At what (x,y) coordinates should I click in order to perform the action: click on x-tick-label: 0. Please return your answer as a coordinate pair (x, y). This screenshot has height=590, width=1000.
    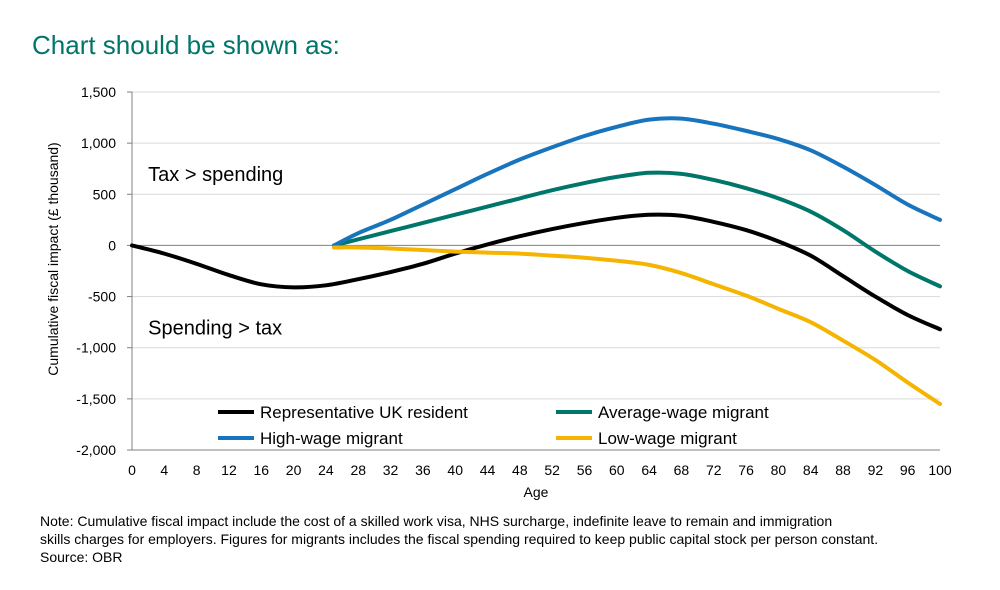
    Looking at the image, I should click on (132, 470).